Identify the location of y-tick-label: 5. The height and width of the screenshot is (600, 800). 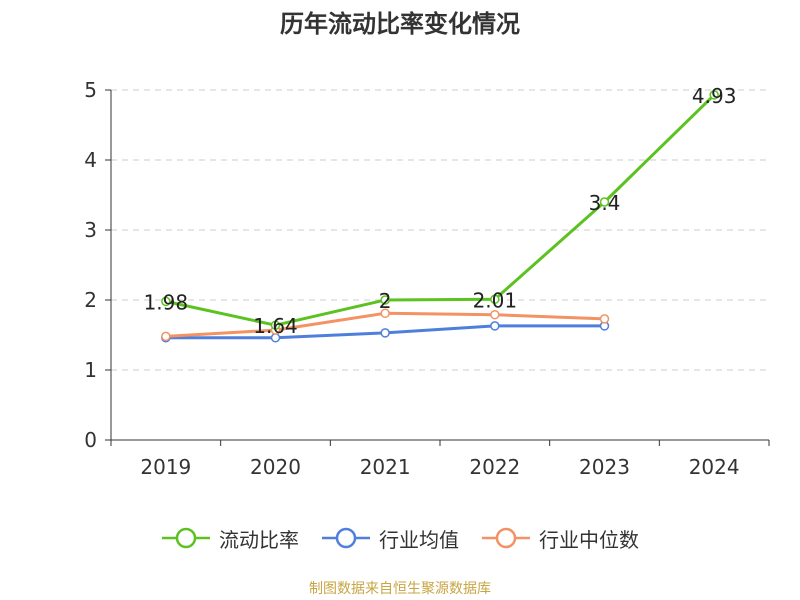
(90, 90).